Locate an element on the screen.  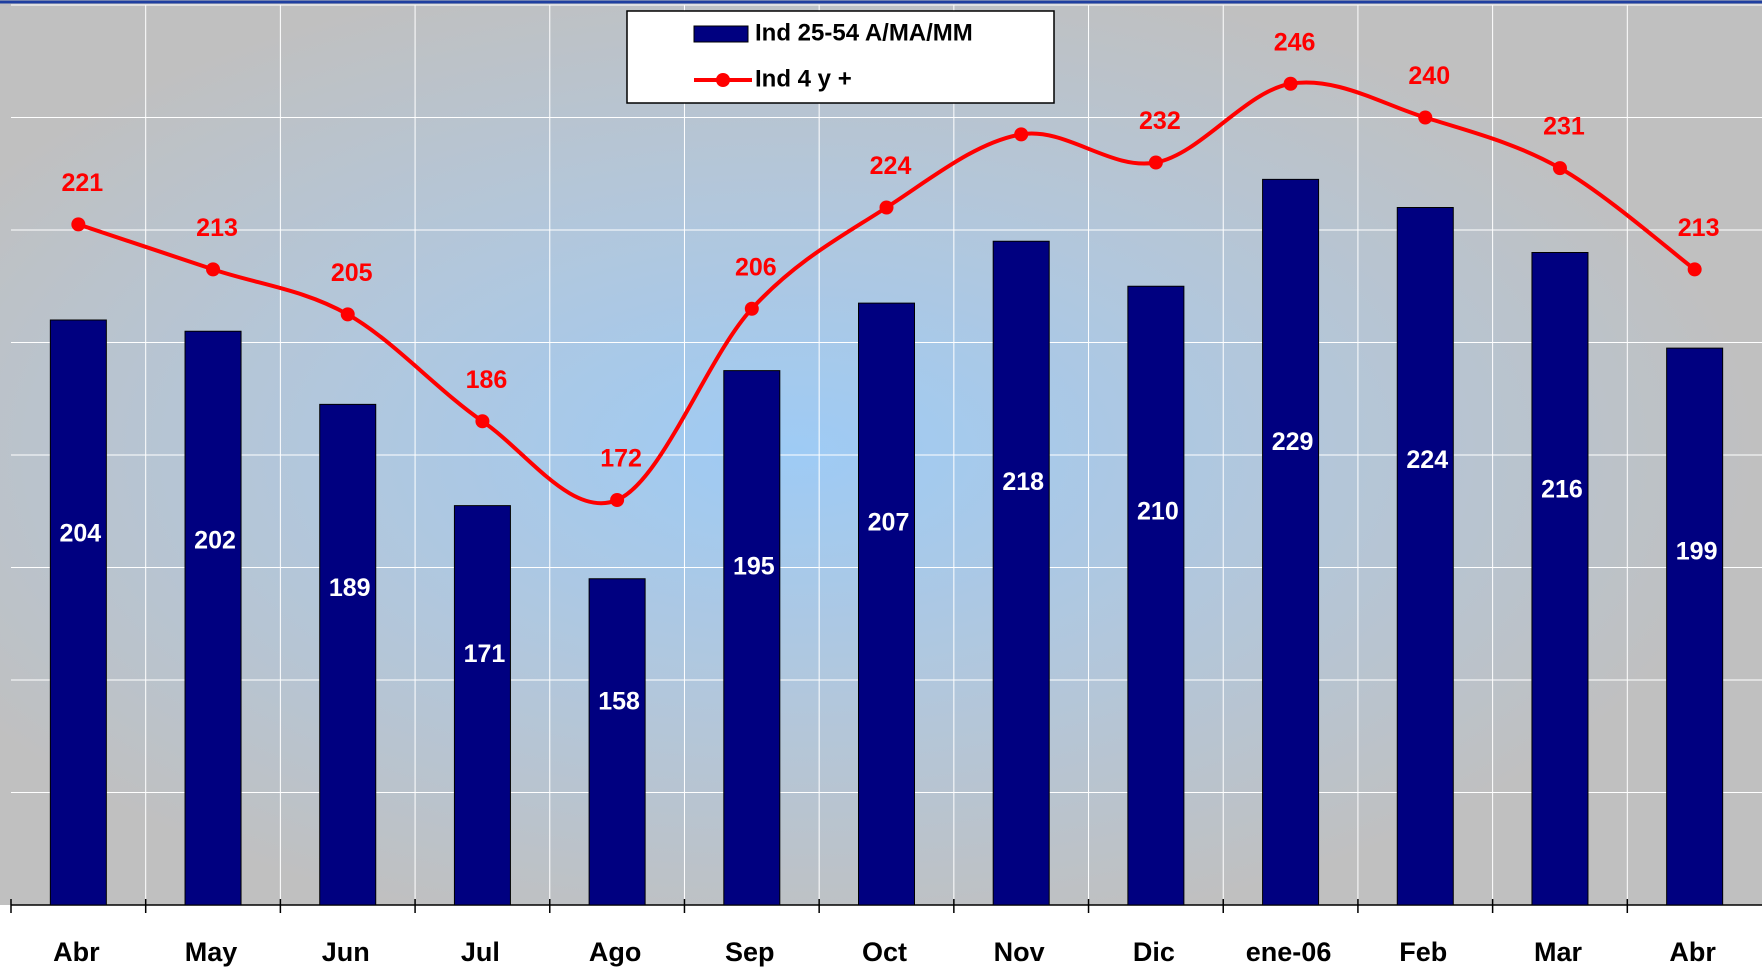
bar-label: 171 is located at coordinates (485, 654).